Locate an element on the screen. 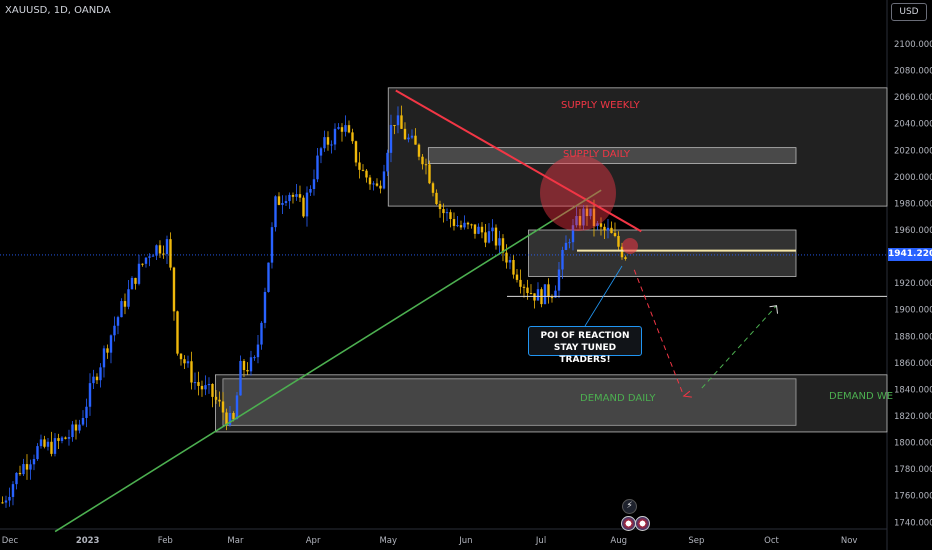 The height and width of the screenshot is (550, 932). time-tick-label: Sep is located at coordinates (696, 541).